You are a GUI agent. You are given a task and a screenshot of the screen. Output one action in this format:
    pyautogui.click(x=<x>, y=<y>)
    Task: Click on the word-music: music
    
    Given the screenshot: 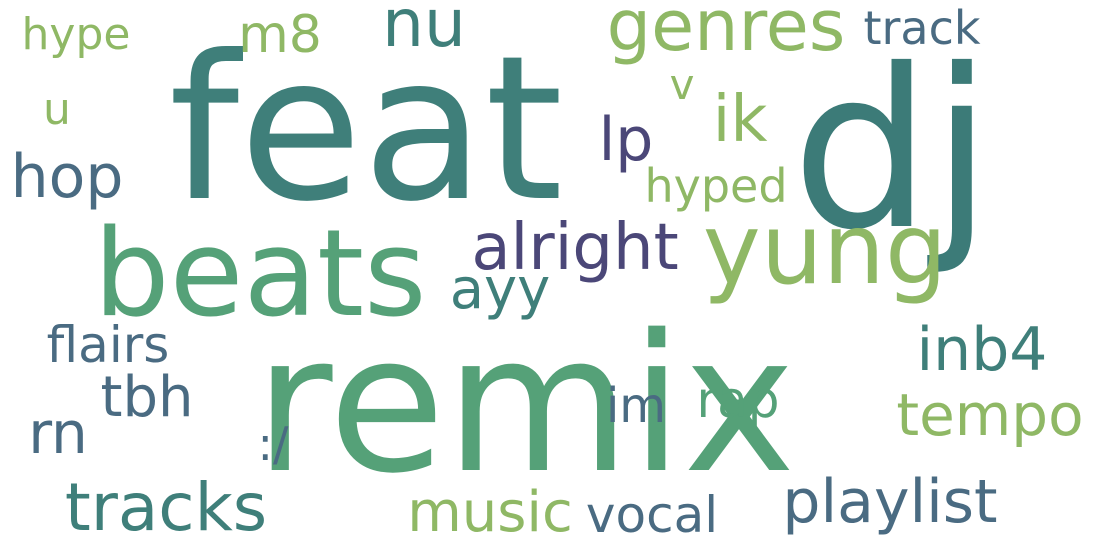 What is the action you would take?
    pyautogui.click(x=490, y=512)
    